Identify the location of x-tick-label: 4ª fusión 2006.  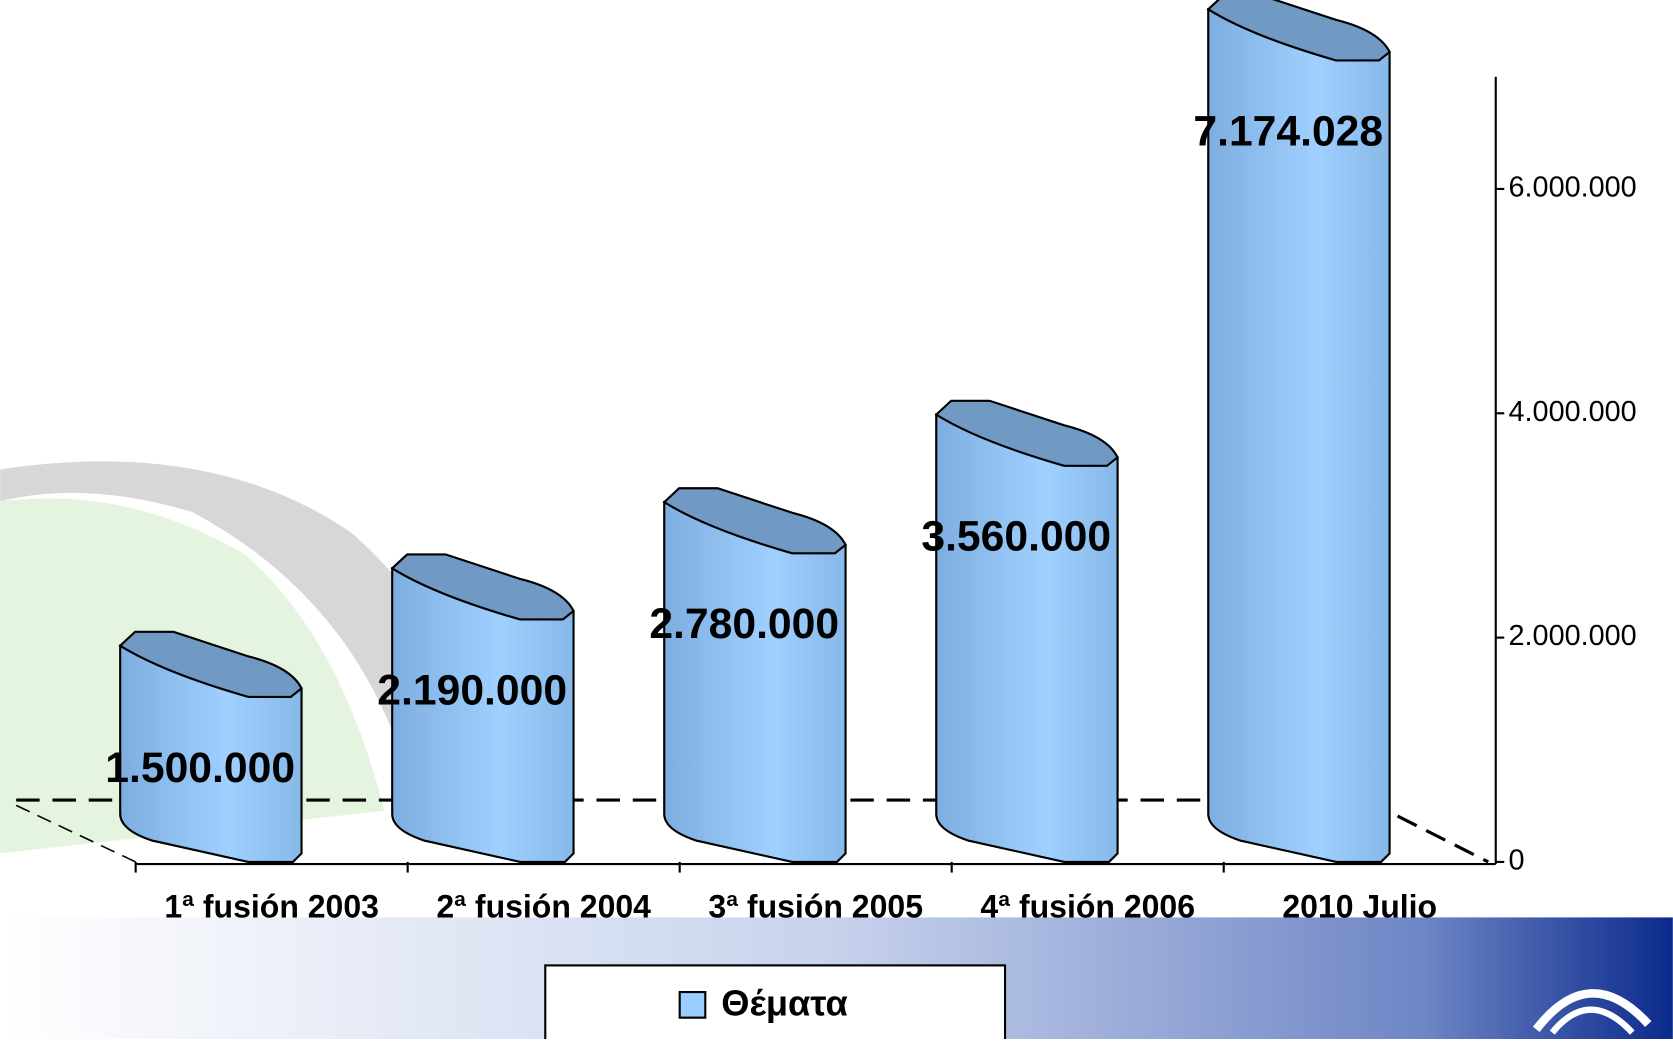
(1087, 906).